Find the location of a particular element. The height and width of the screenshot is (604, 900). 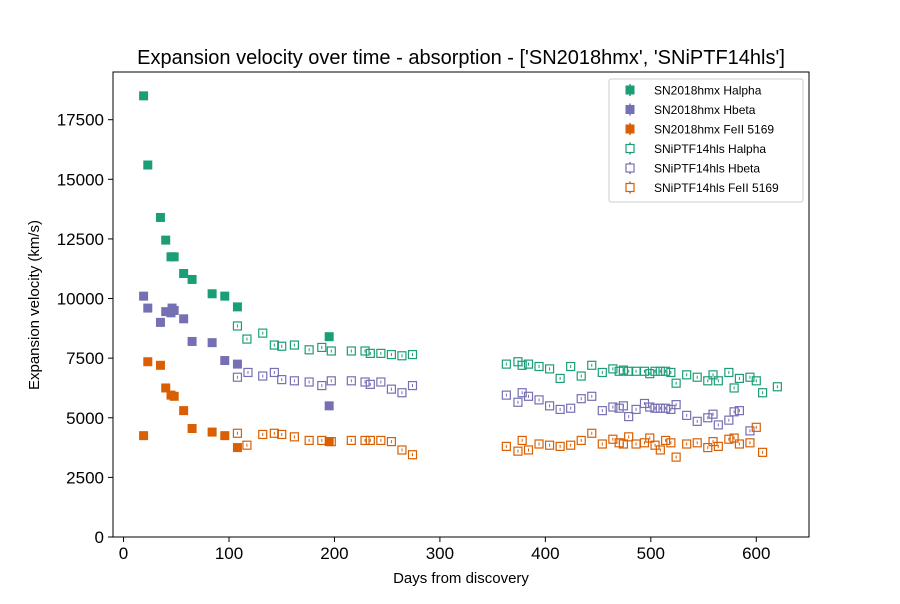

legend-label: SNiPTF14hls Halpha is located at coordinates (710, 149).